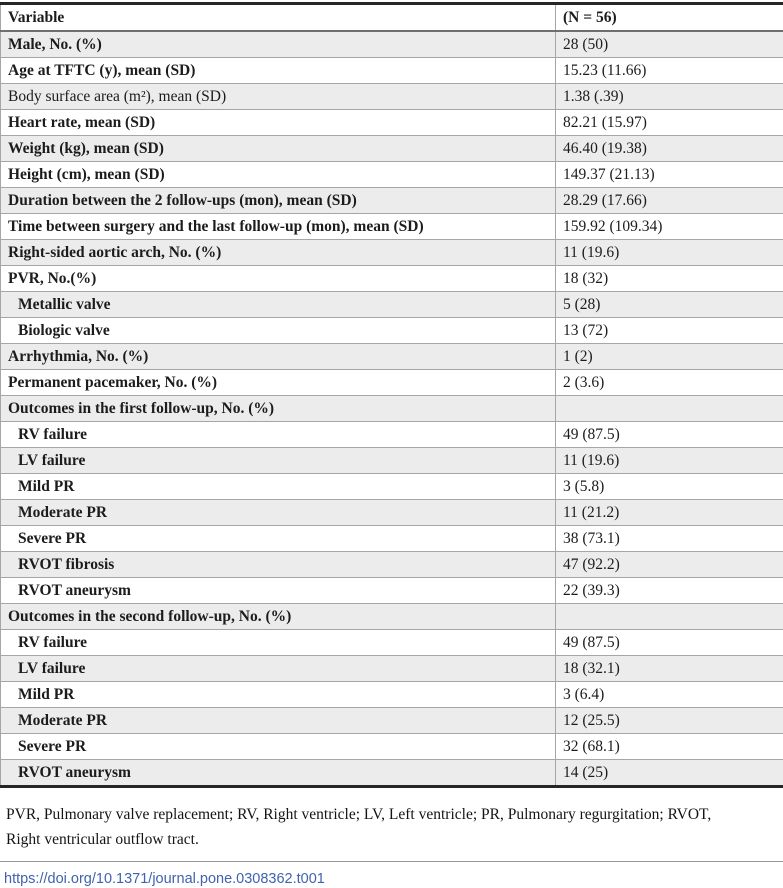 Image resolution: width=783 pixels, height=888 pixels. Describe the element at coordinates (278, 565) in the screenshot. I see `row-label: RVOT fibrosis` at that location.